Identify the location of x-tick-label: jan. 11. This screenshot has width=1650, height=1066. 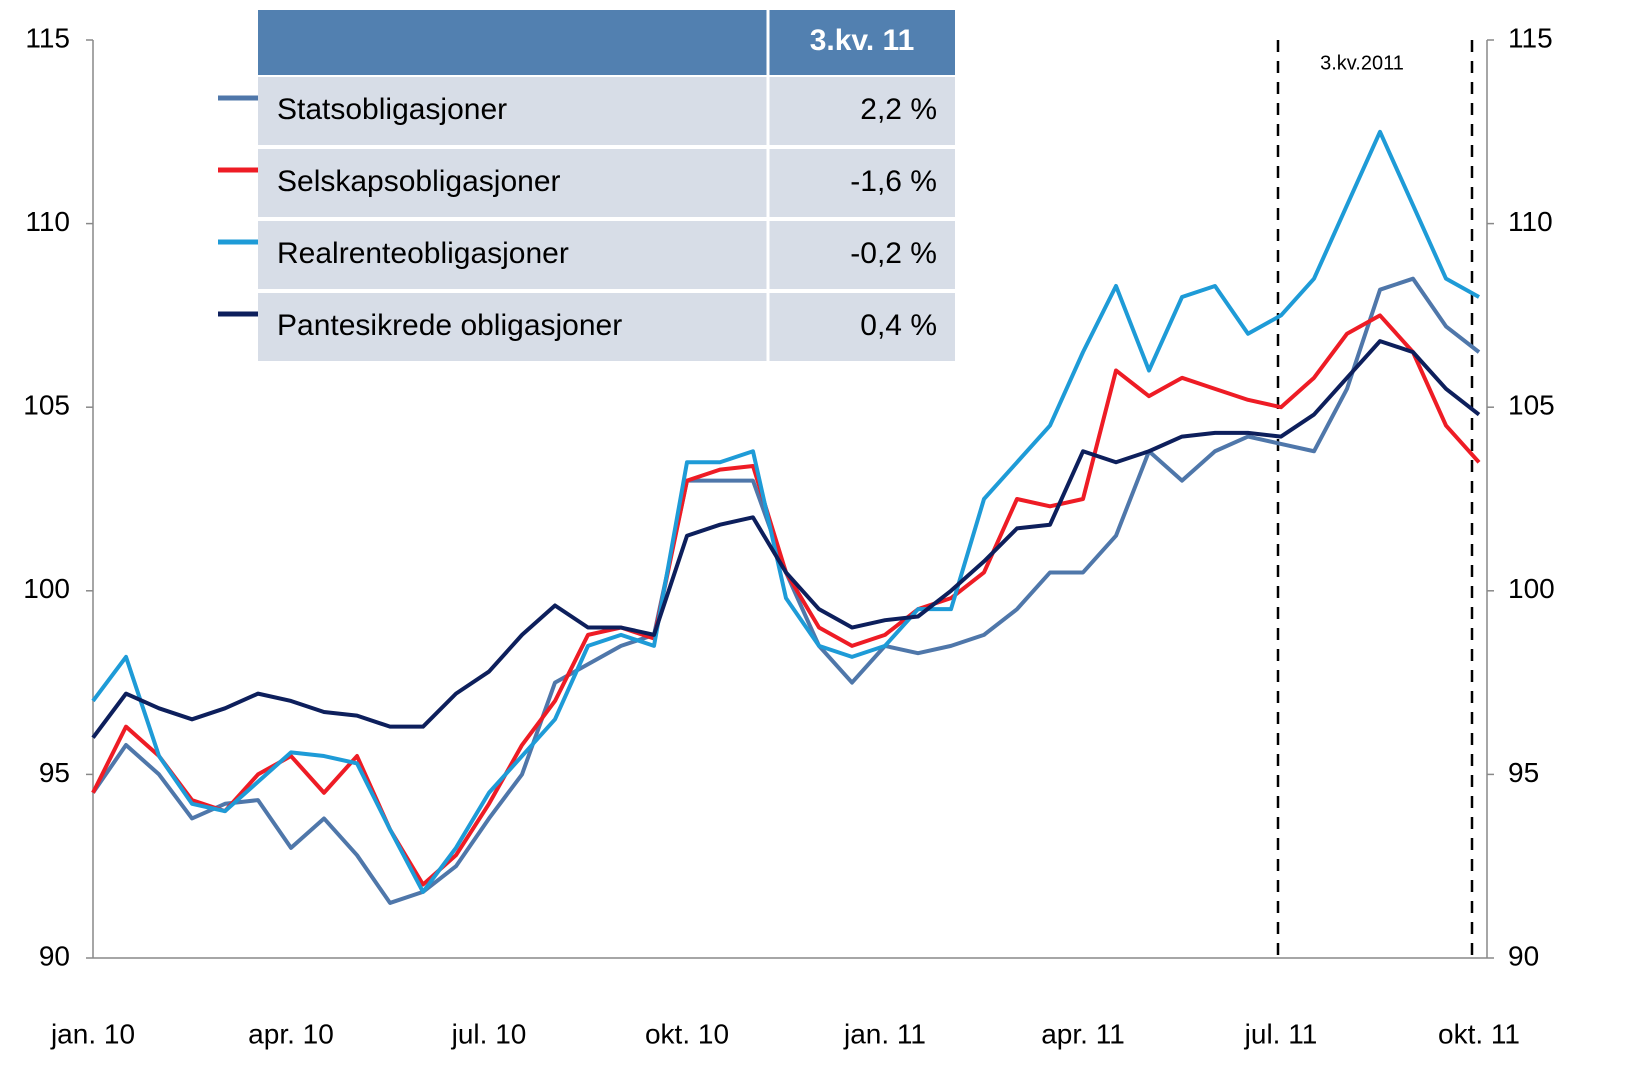
(884, 1033).